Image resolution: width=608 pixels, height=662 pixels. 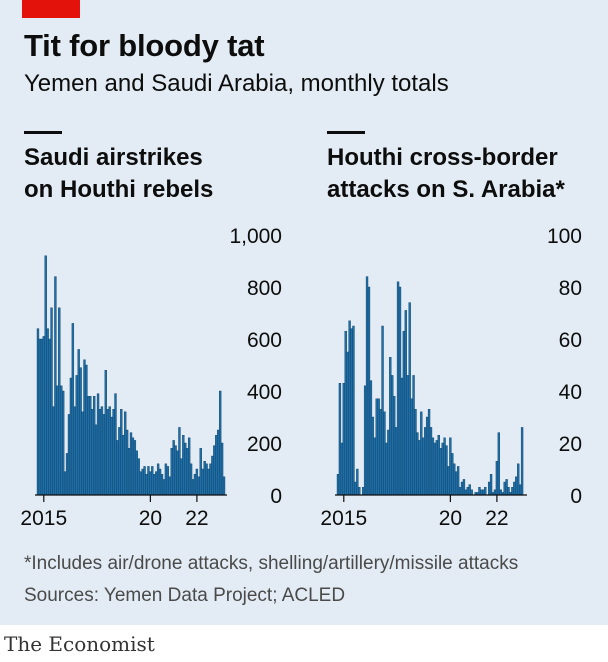 What do you see at coordinates (43, 518) in the screenshot?
I see `airstrikes-xtick-label: 2015` at bounding box center [43, 518].